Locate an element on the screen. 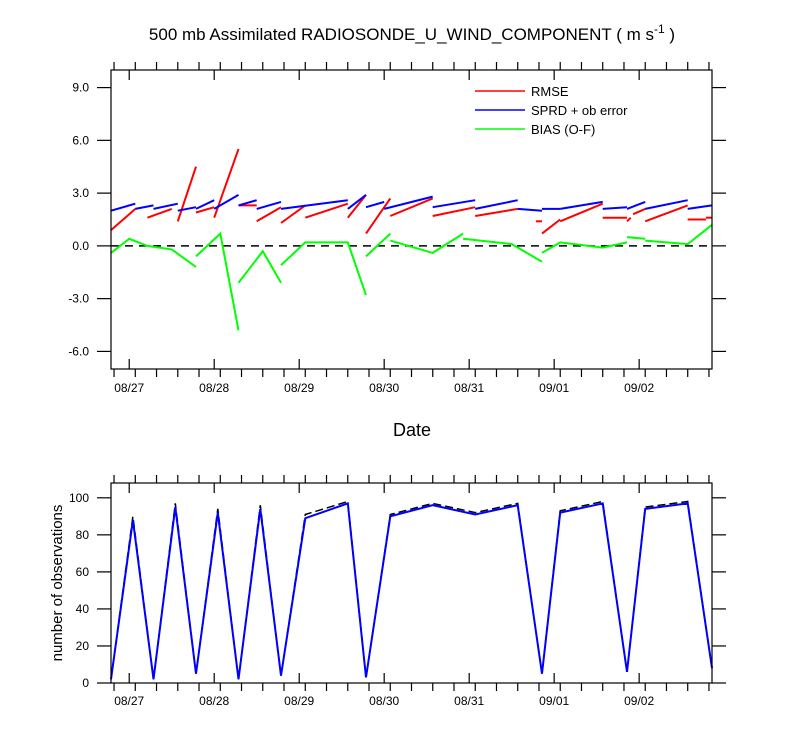 The height and width of the screenshot is (750, 800). c0-x-tick-label: 08/27 is located at coordinates (129, 388).